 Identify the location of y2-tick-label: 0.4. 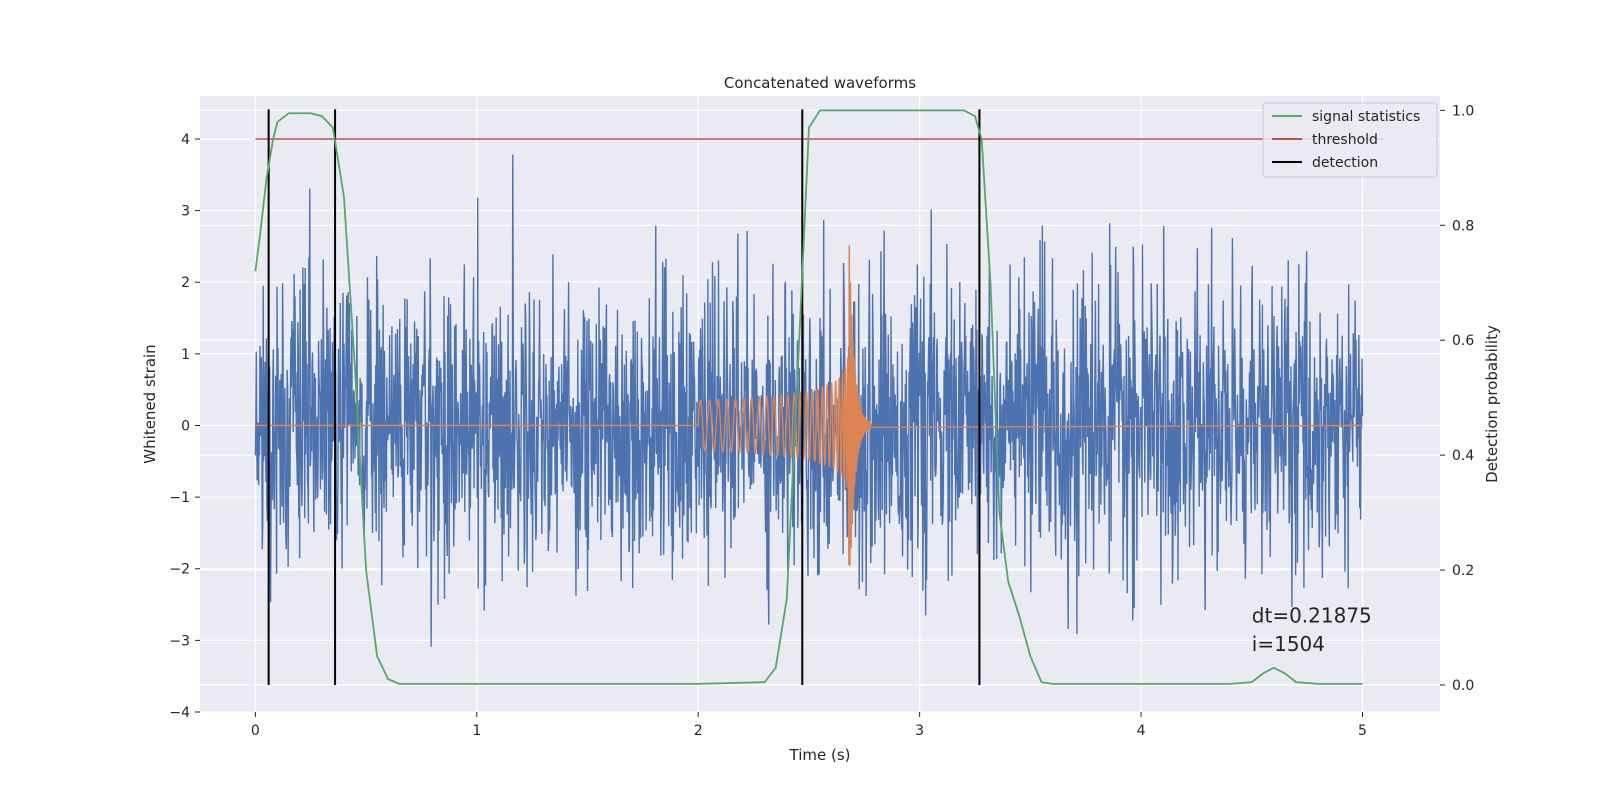
(1463, 456).